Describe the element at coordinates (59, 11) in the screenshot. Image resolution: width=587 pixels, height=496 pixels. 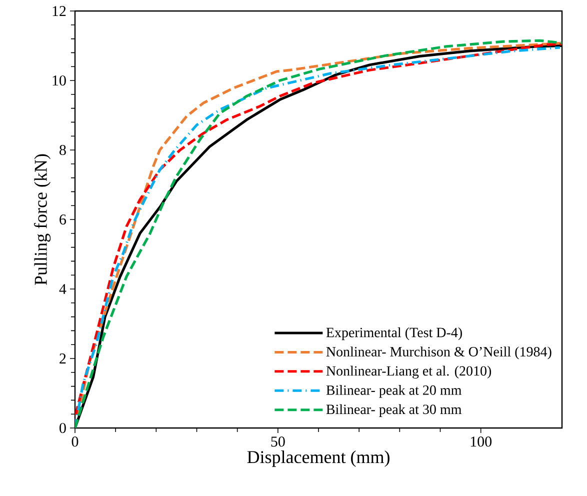
I see `y-tick-label: 12` at that location.